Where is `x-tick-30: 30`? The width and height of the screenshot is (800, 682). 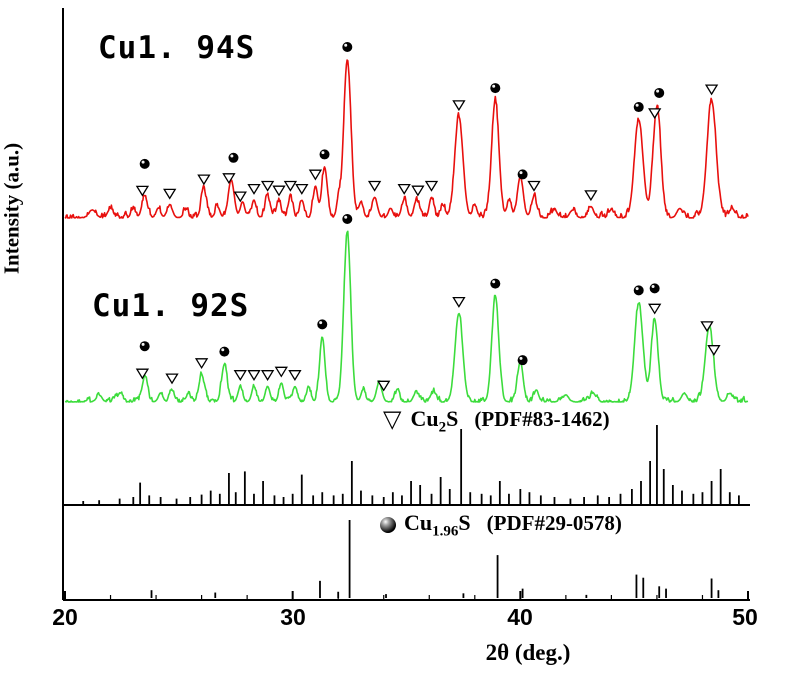 x-tick-30: 30 is located at coordinates (293, 617).